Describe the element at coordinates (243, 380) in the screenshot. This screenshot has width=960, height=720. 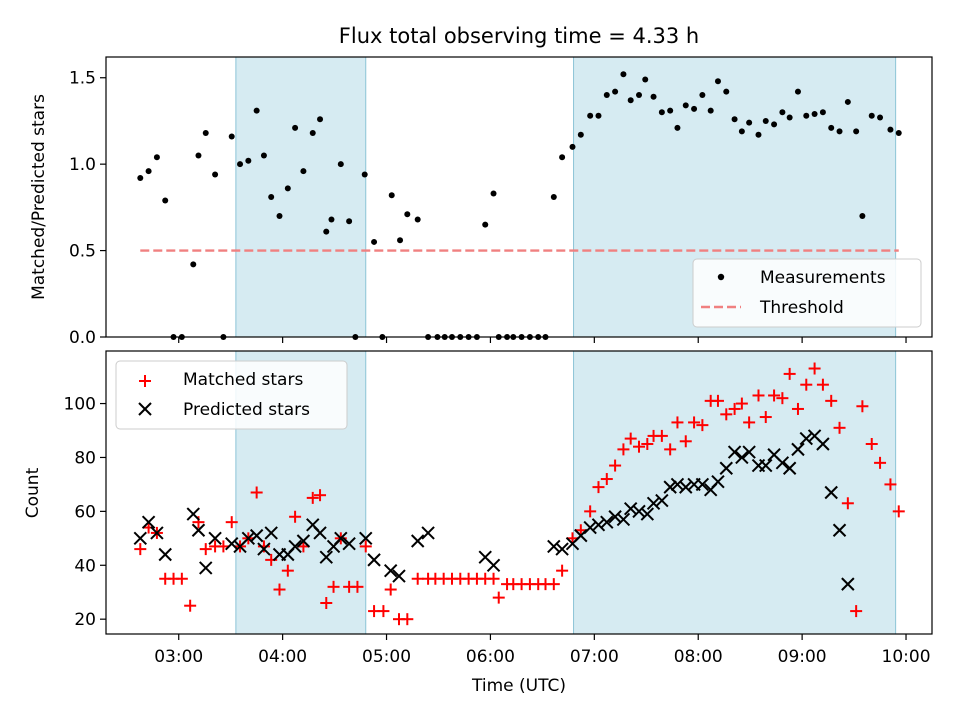
I see `legend-matched-label: Matched stars` at that location.